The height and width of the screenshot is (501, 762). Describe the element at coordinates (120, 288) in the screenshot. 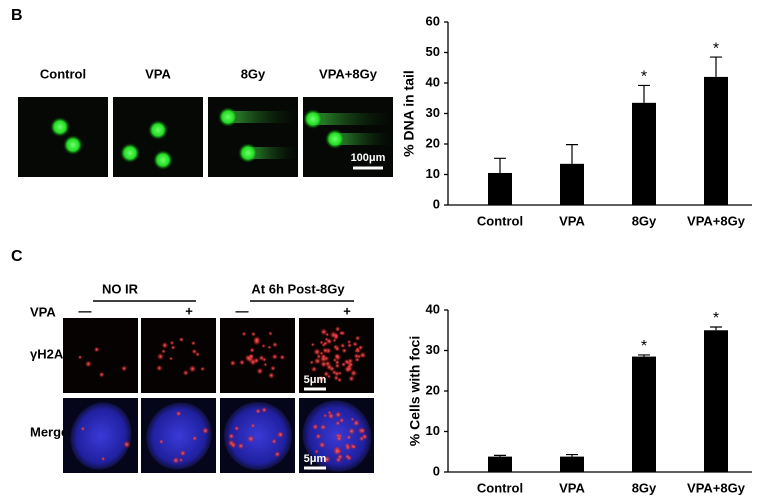

I see `group-header: NO IR` at that location.